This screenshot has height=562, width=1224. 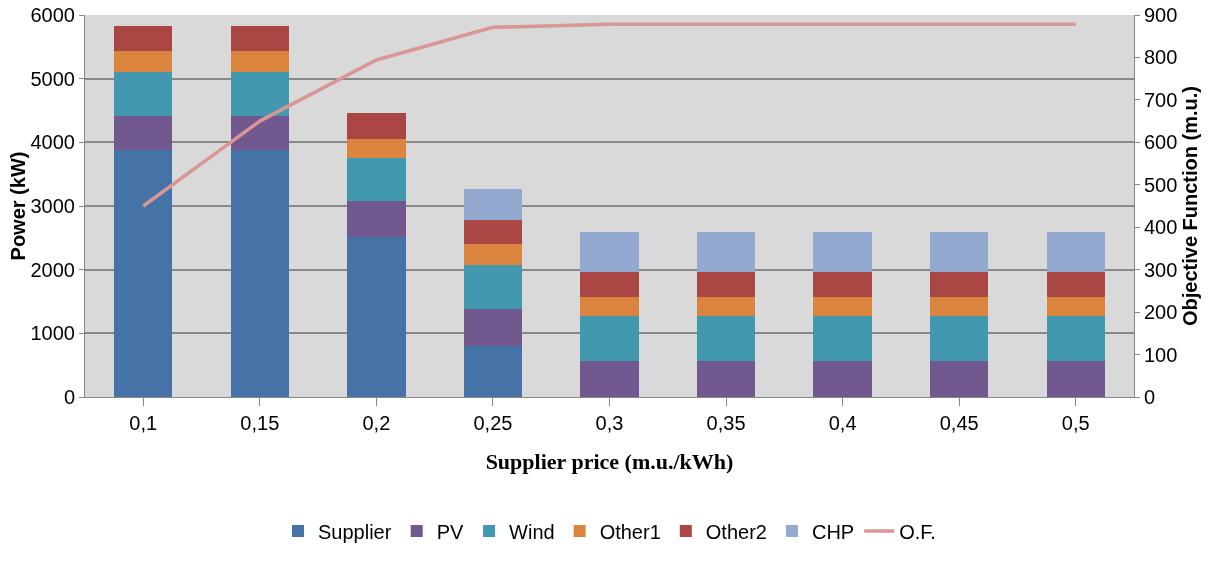 I want to click on legend-label: O.F., so click(x=917, y=531).